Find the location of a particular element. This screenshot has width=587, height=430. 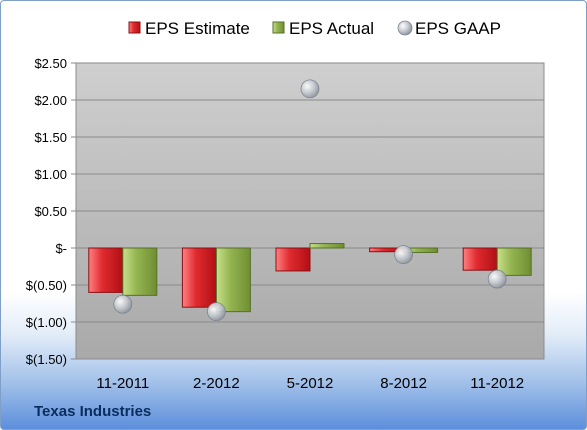

y-tick-label: $1.00 is located at coordinates (50, 174).